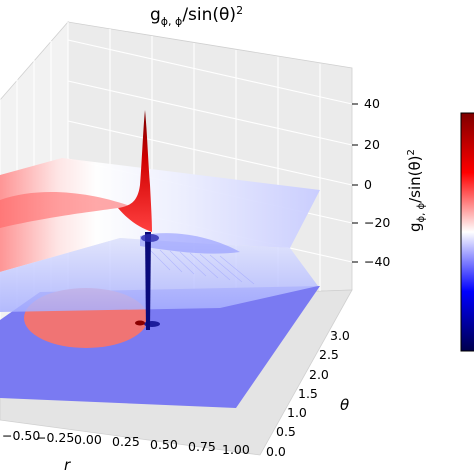 This screenshot has height=474, width=474. I want to click on x-axis-label: r, so click(67, 465).